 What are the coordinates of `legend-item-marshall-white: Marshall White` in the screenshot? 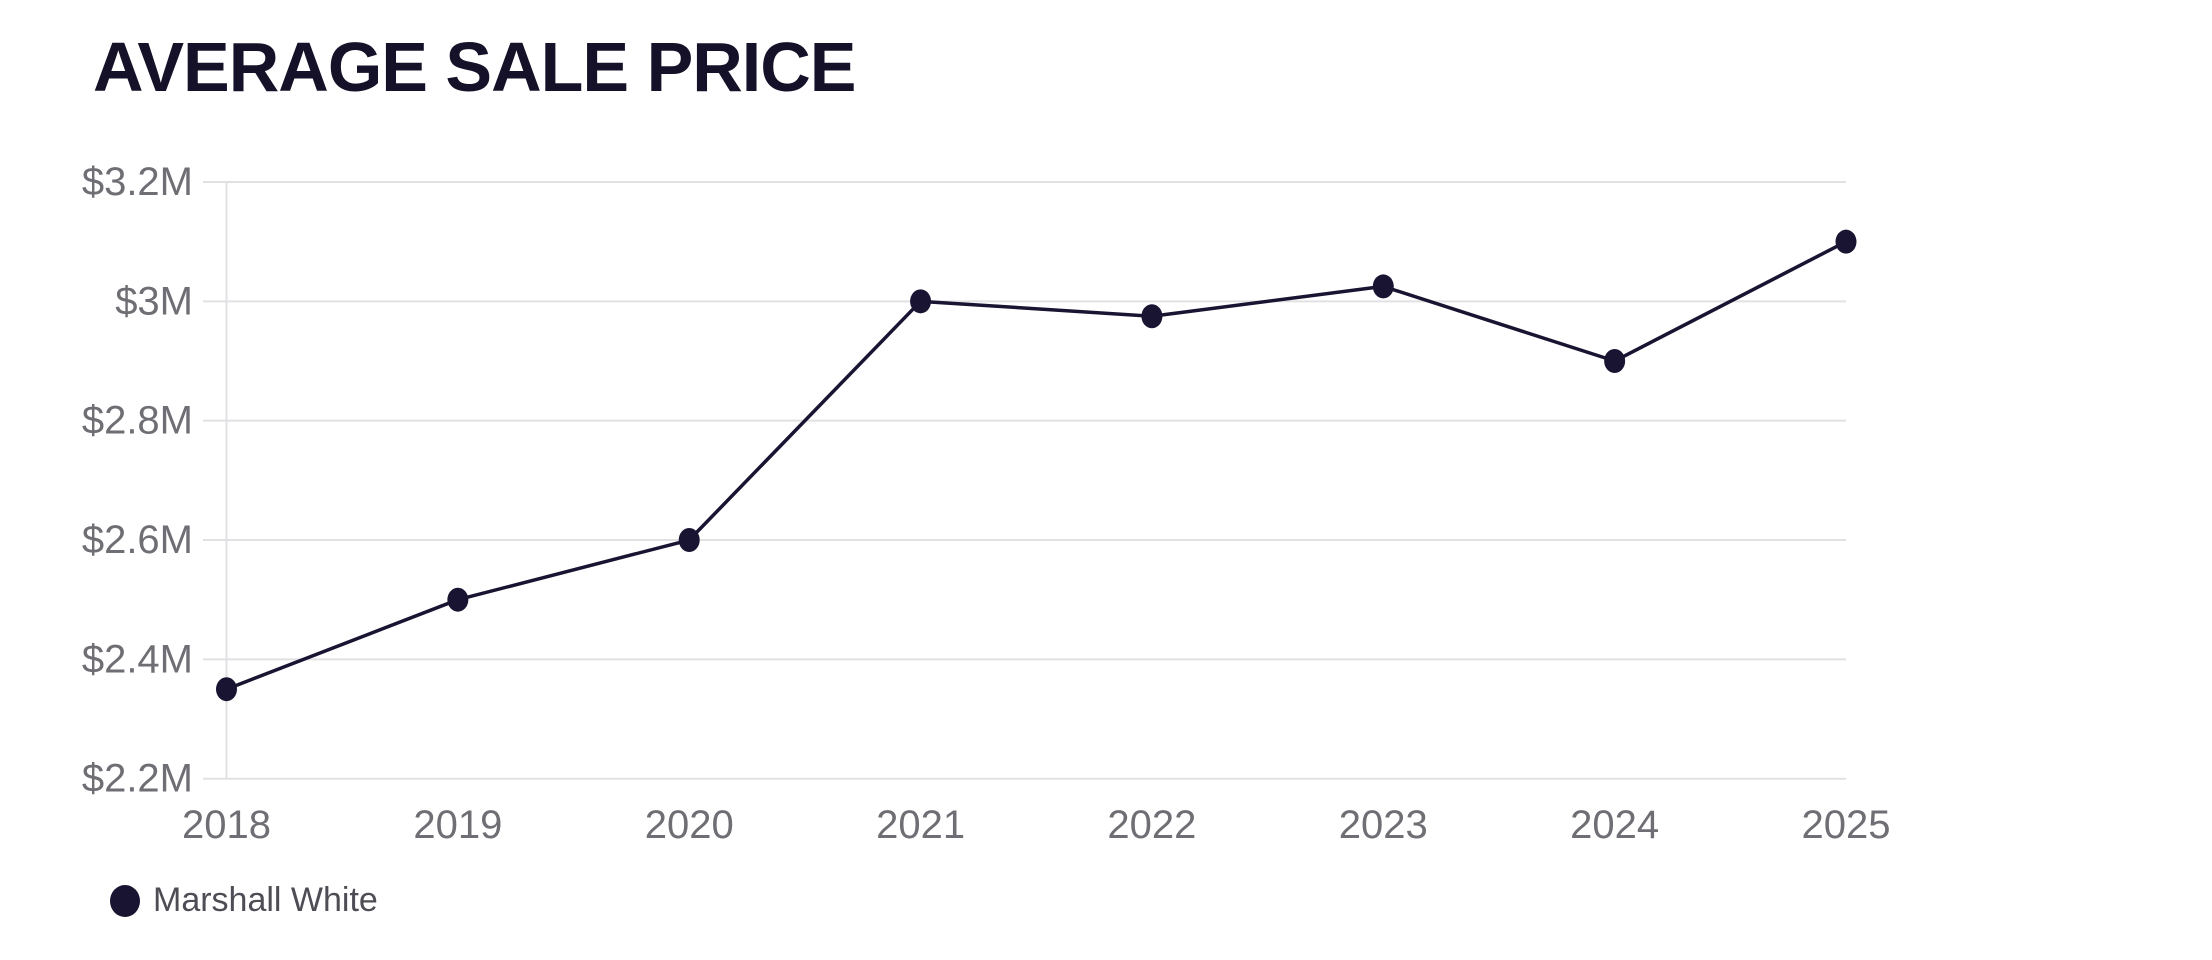 It's located at (244, 900).